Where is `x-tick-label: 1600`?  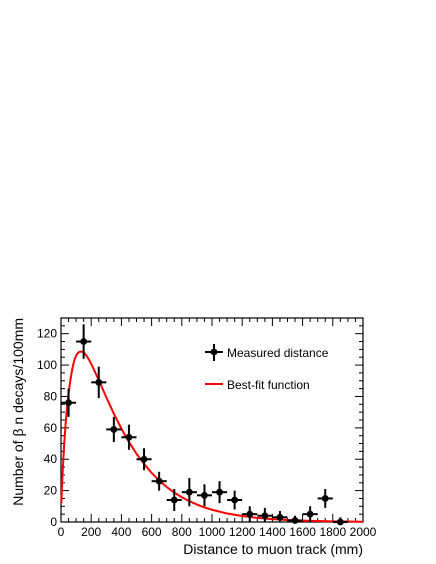 x-tick-label: 1600 is located at coordinates (302, 532).